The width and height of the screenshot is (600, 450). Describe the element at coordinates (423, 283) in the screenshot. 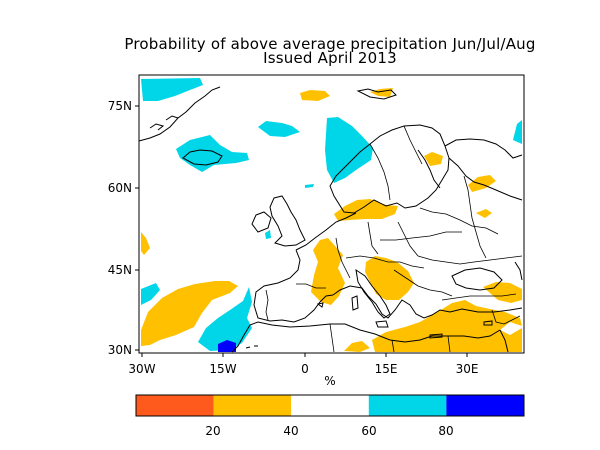

I see `border-balkans` at that location.